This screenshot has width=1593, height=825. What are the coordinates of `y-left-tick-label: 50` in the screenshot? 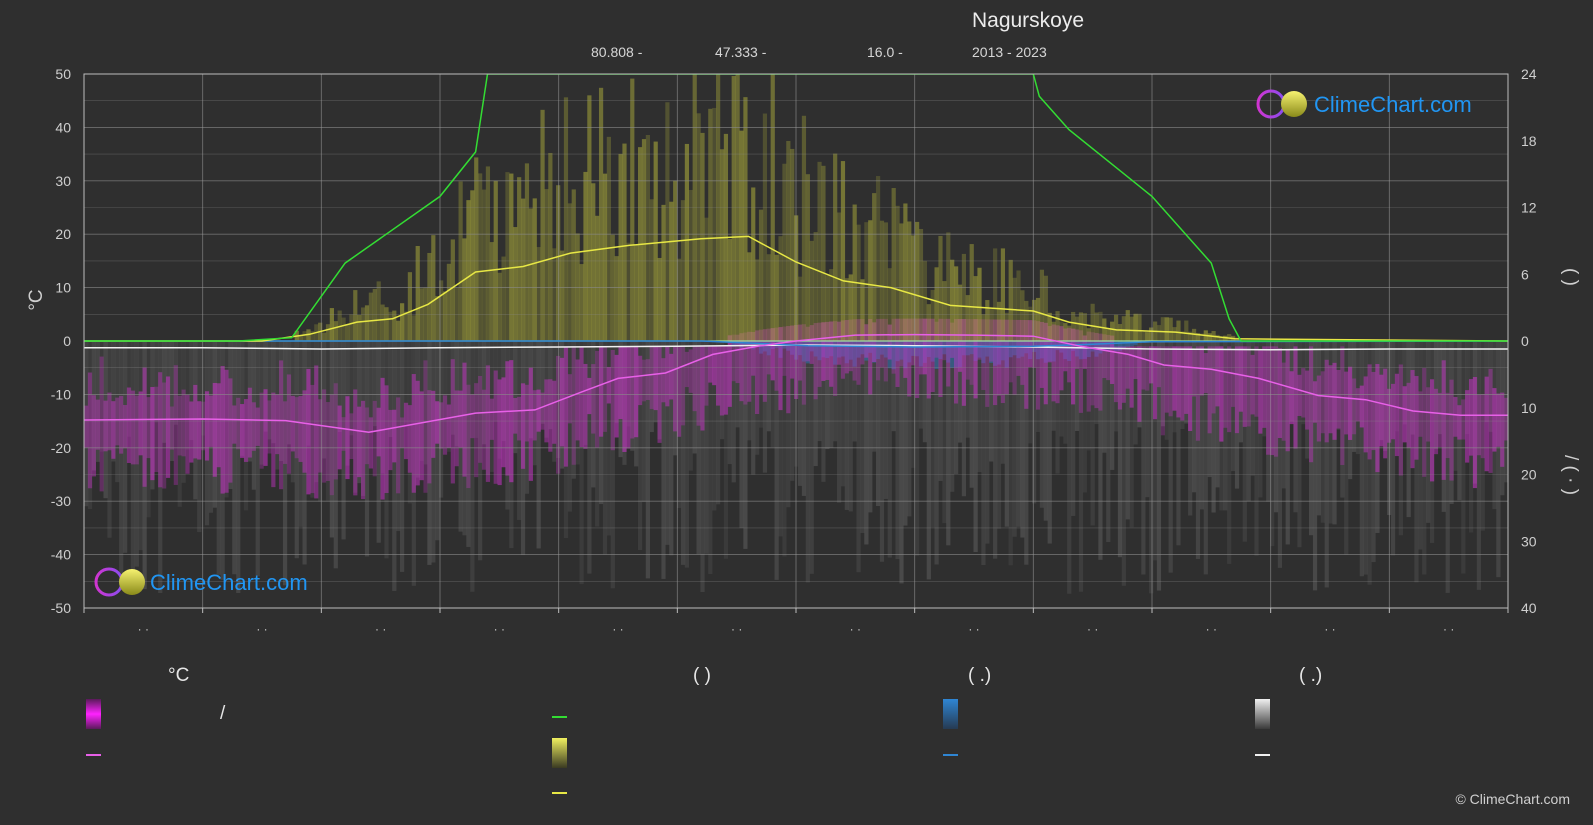 It's located at (63, 74).